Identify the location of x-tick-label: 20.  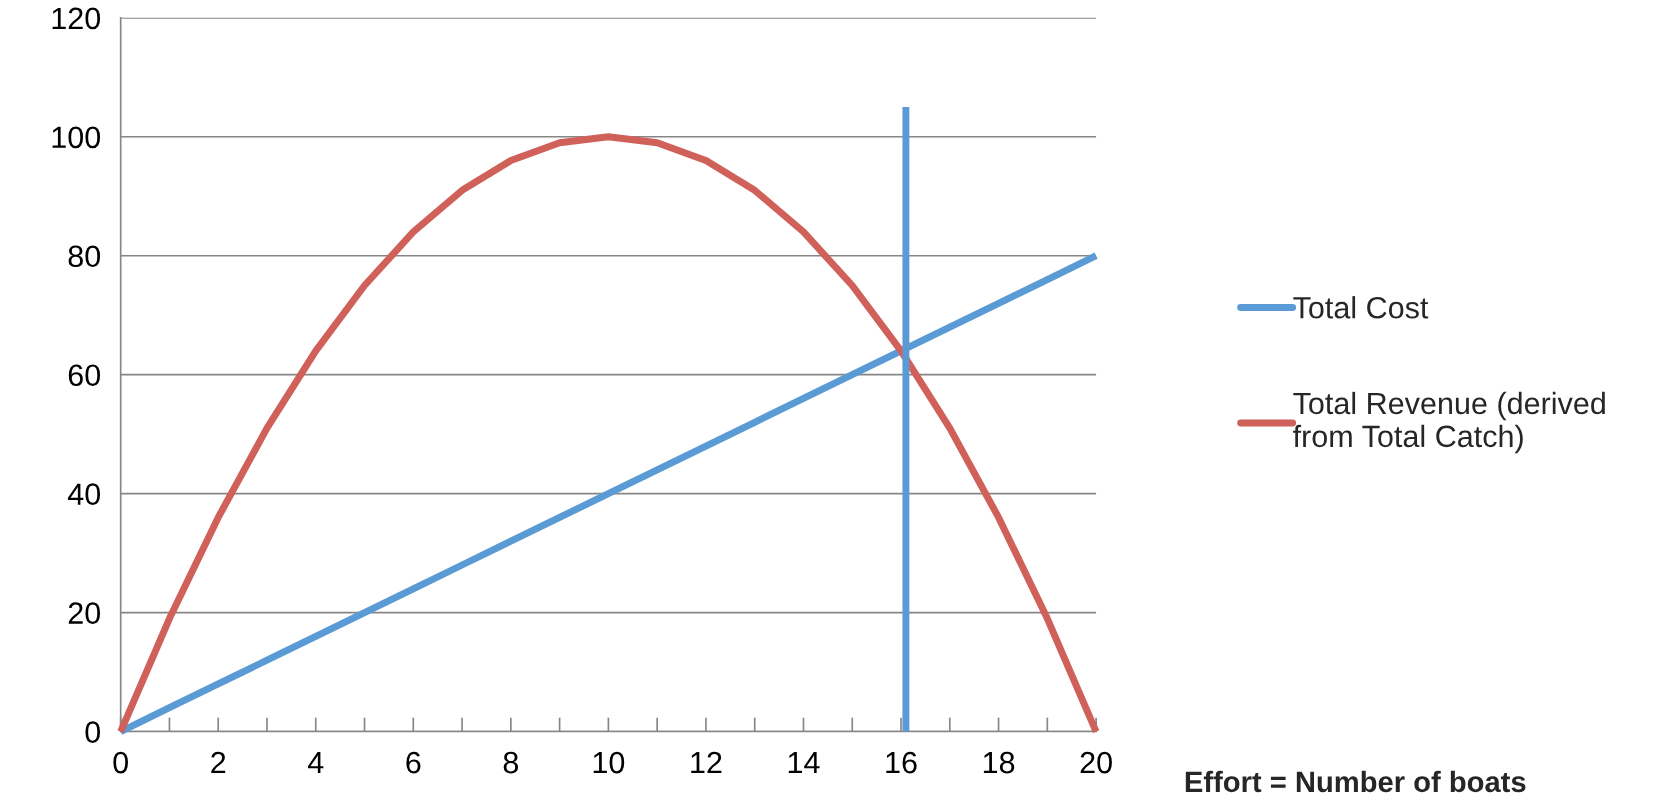
(1096, 762).